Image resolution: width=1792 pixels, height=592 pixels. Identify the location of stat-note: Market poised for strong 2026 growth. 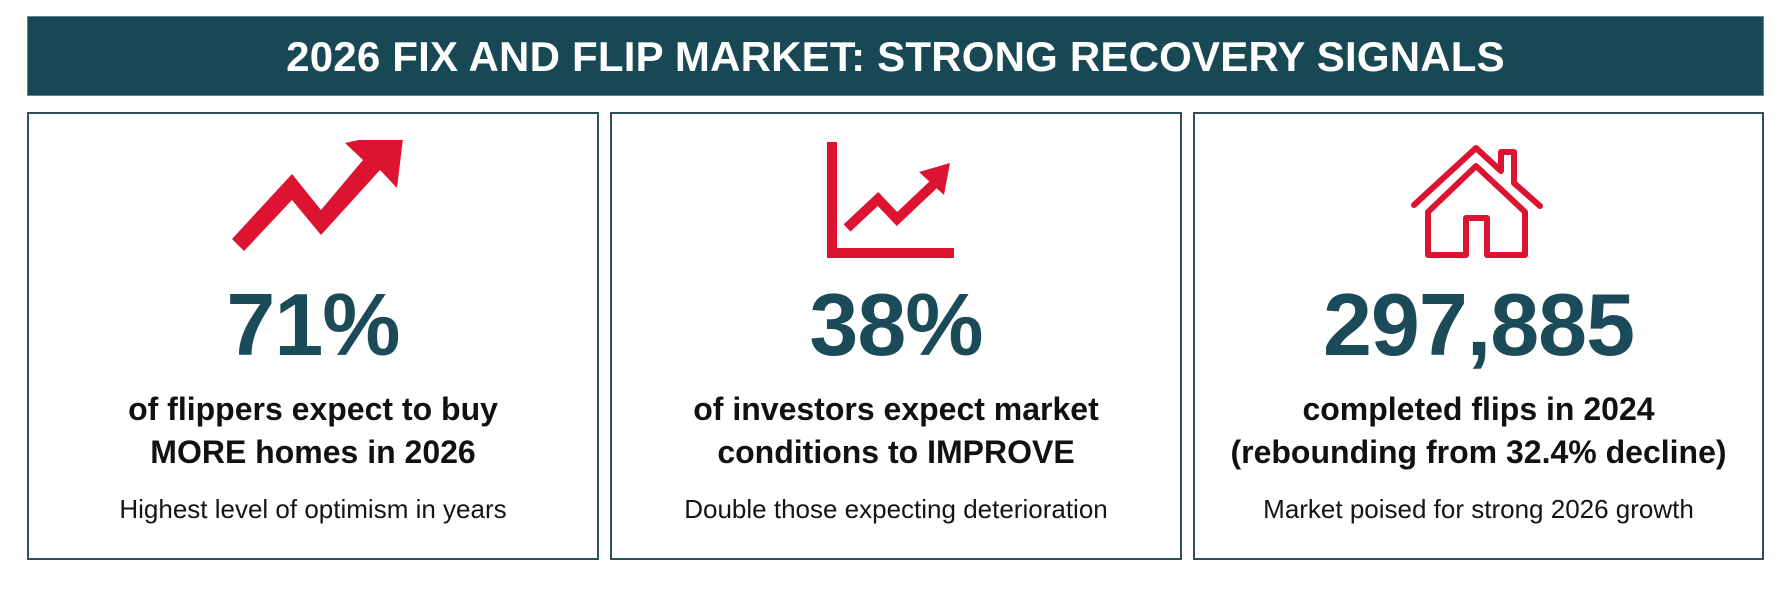
(1478, 509).